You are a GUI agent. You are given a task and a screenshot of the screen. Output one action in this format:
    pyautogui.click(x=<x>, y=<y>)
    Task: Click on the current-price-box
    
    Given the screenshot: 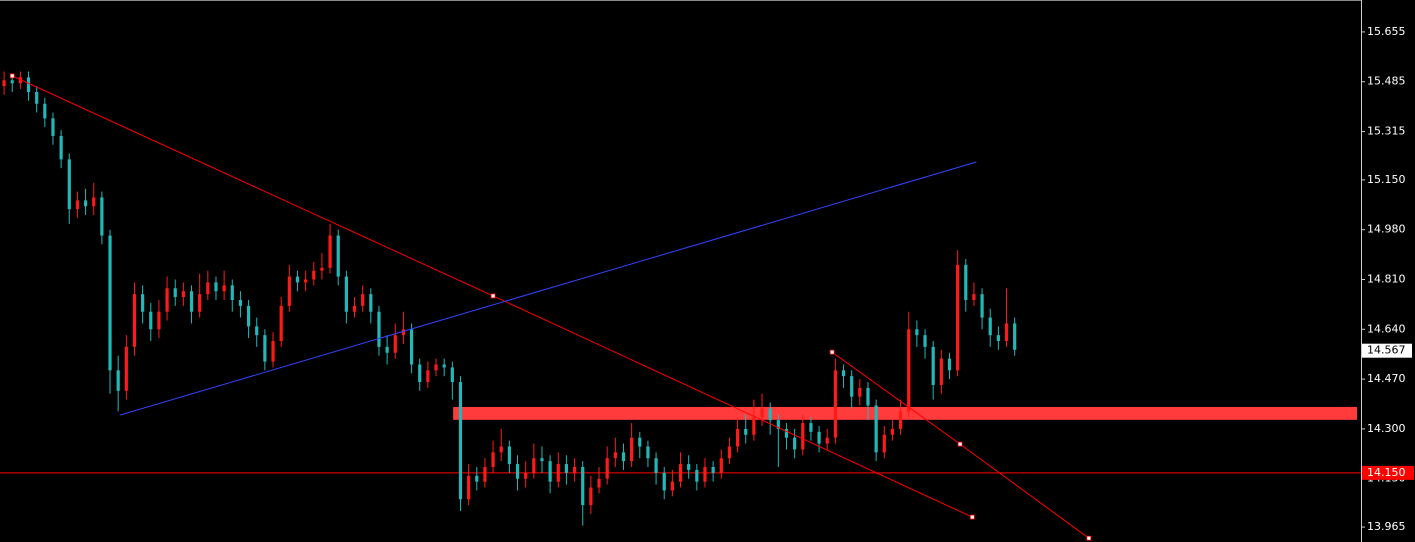 What is the action you would take?
    pyautogui.click(x=1387, y=350)
    